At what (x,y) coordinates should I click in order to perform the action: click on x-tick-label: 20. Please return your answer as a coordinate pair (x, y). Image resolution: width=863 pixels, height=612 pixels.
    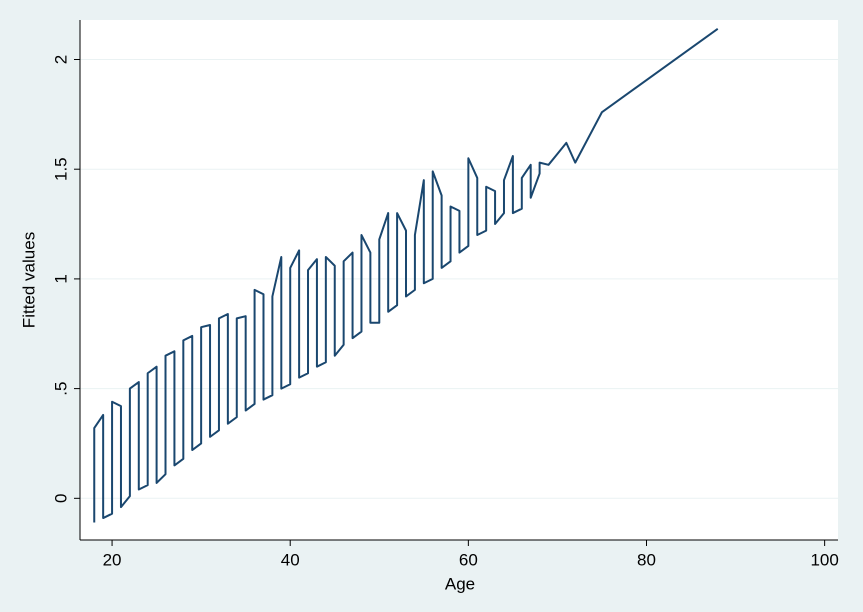
    Looking at the image, I should click on (112, 559).